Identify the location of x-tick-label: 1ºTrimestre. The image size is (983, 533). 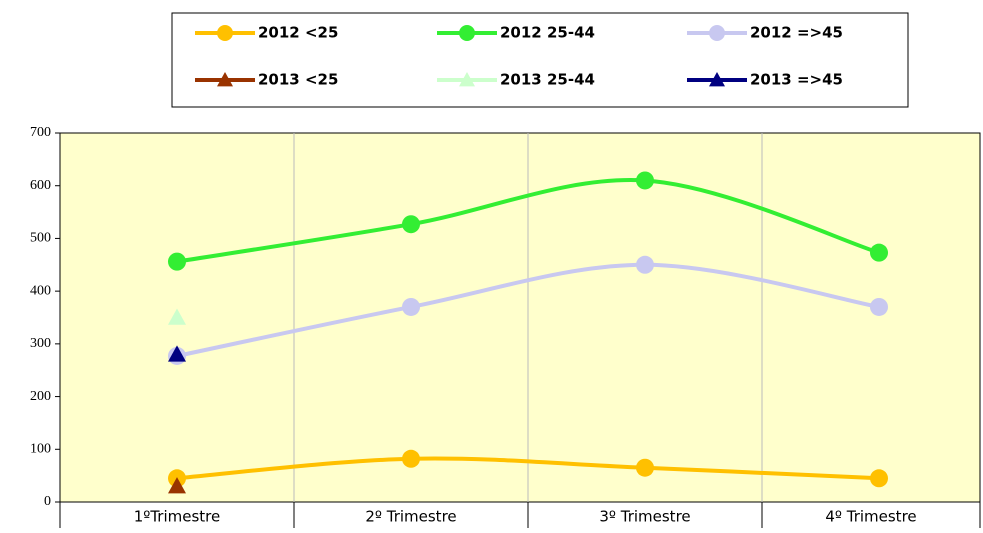
(177, 517).